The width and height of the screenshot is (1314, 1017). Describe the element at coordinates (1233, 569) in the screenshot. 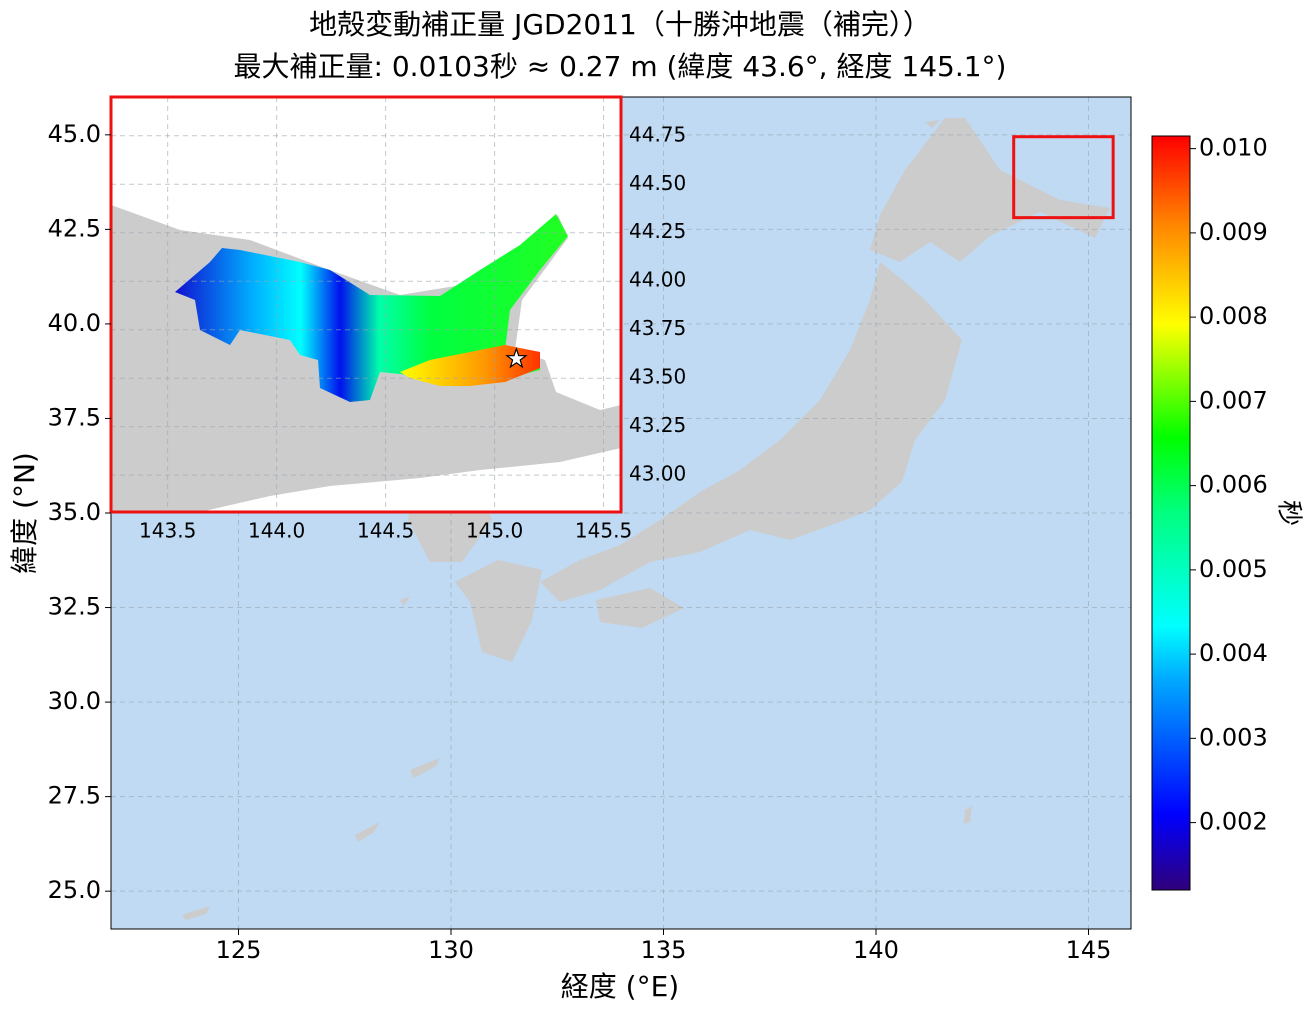

I see `colorbar-tick-label: 0.005` at that location.